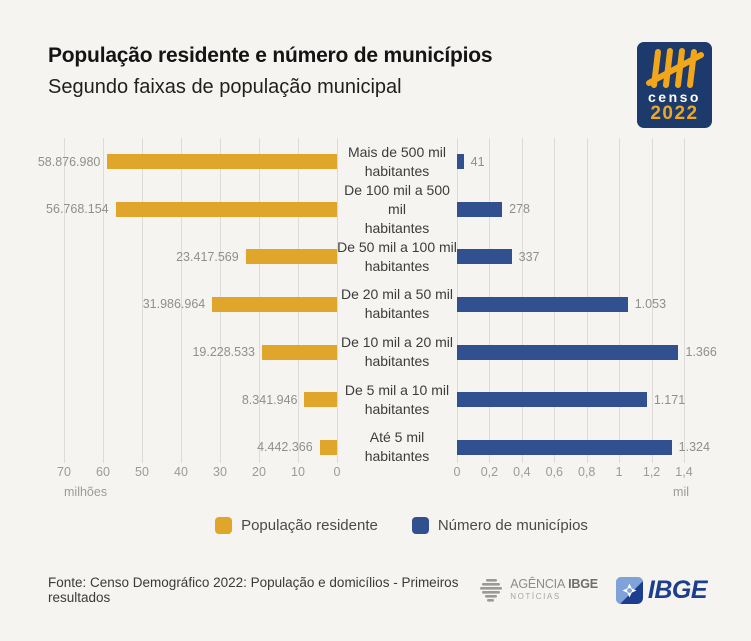 This screenshot has width=751, height=641. What do you see at coordinates (669, 399) in the screenshot?
I see `value-label: 1.171` at bounding box center [669, 399].